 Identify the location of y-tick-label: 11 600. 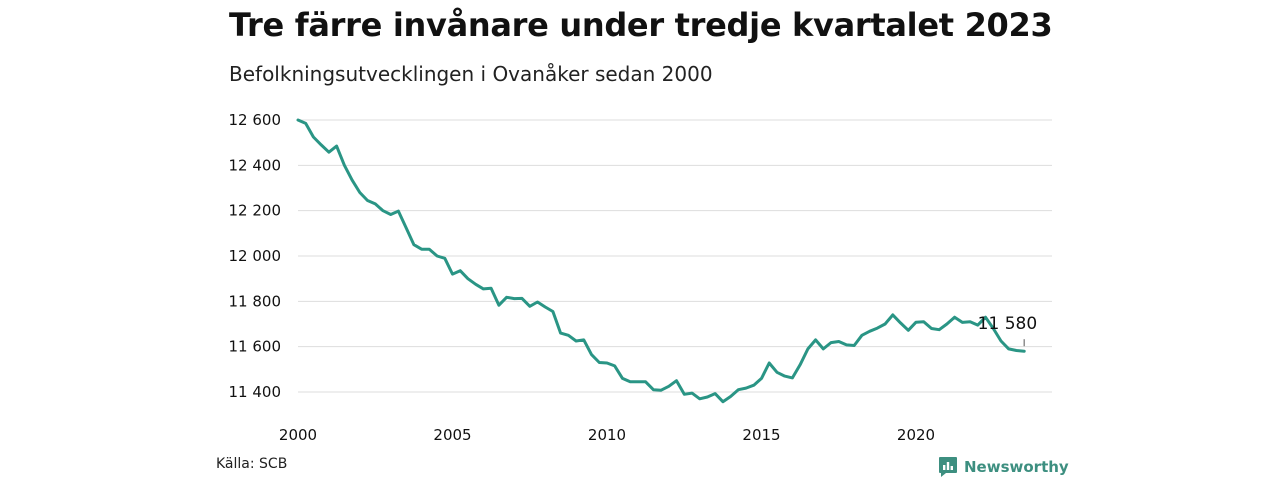
(255, 347).